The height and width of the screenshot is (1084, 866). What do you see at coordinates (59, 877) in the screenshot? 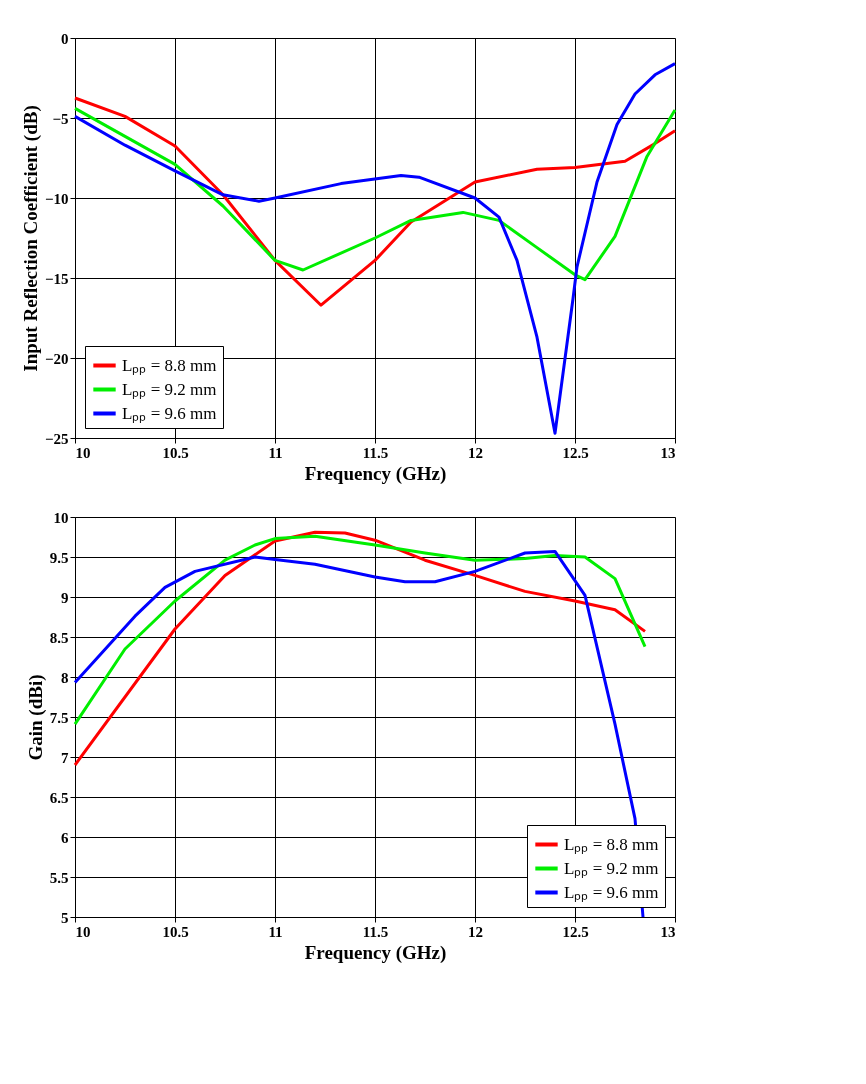
I see `y-tick-label: 5.5` at bounding box center [59, 877].